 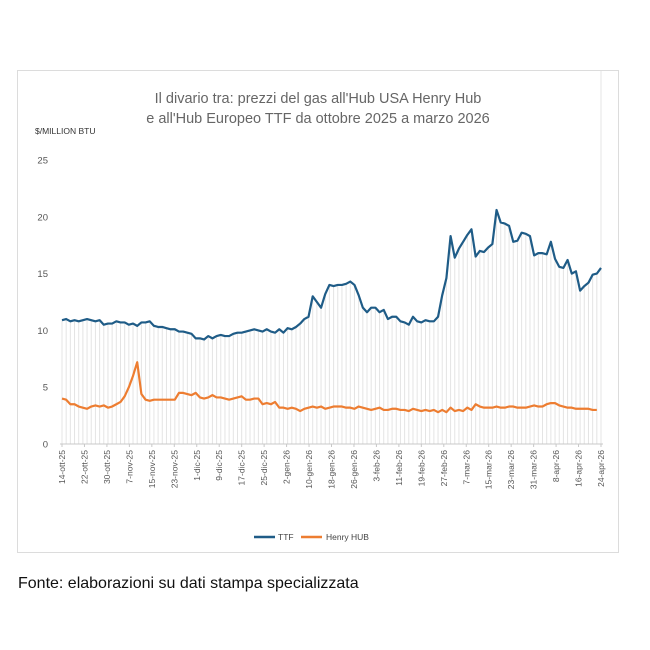 I want to click on x-tick-label: 27-feb-26, so click(x=444, y=468).